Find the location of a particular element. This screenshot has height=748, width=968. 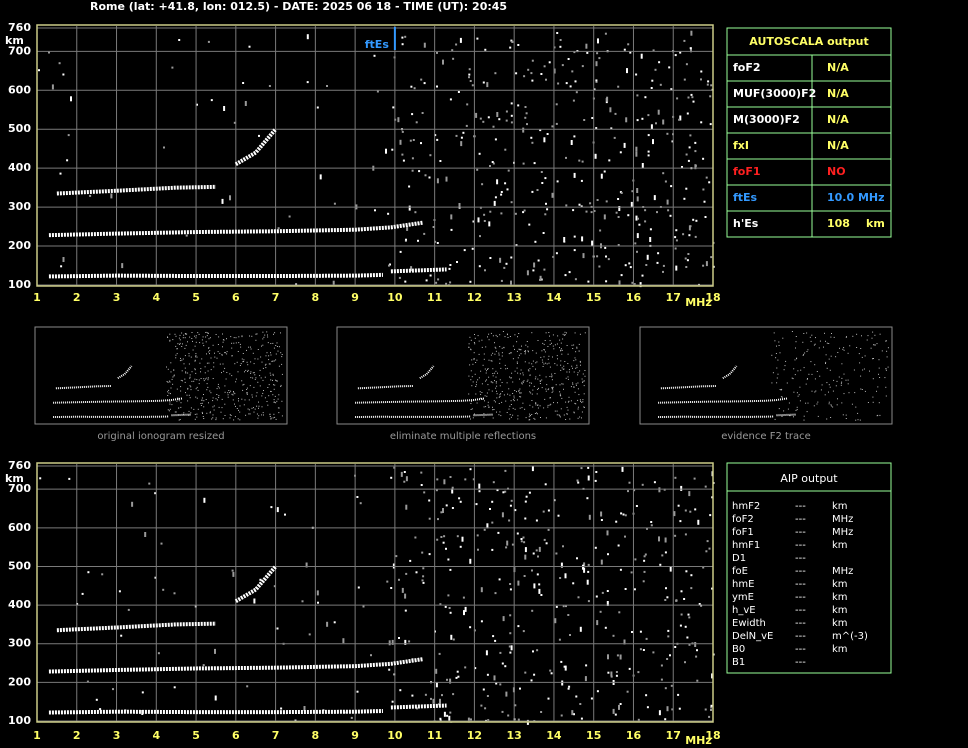

aip-value: --- is located at coordinates (800, 584).